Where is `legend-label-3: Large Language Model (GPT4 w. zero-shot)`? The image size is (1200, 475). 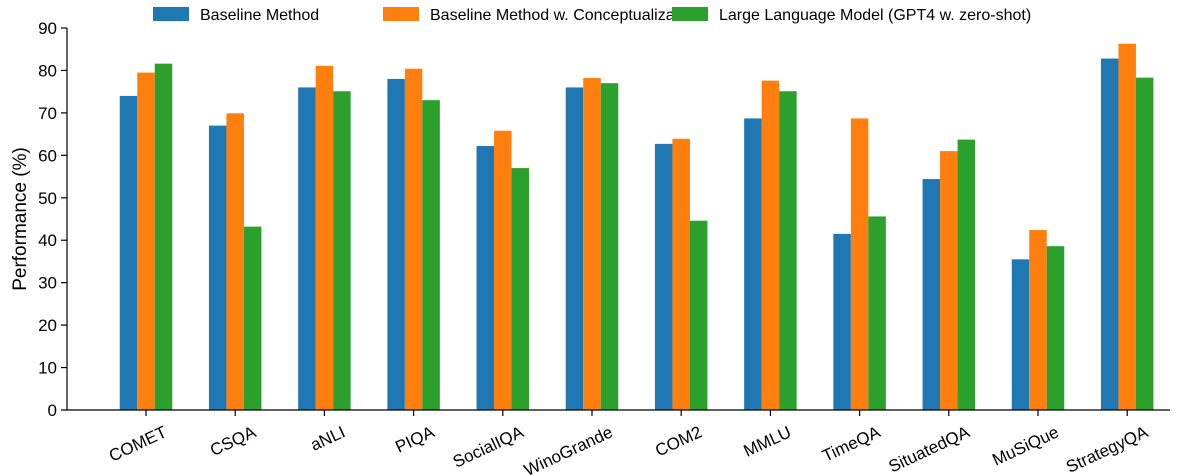
legend-label-3: Large Language Model (GPT4 w. zero-shot) is located at coordinates (875, 15).